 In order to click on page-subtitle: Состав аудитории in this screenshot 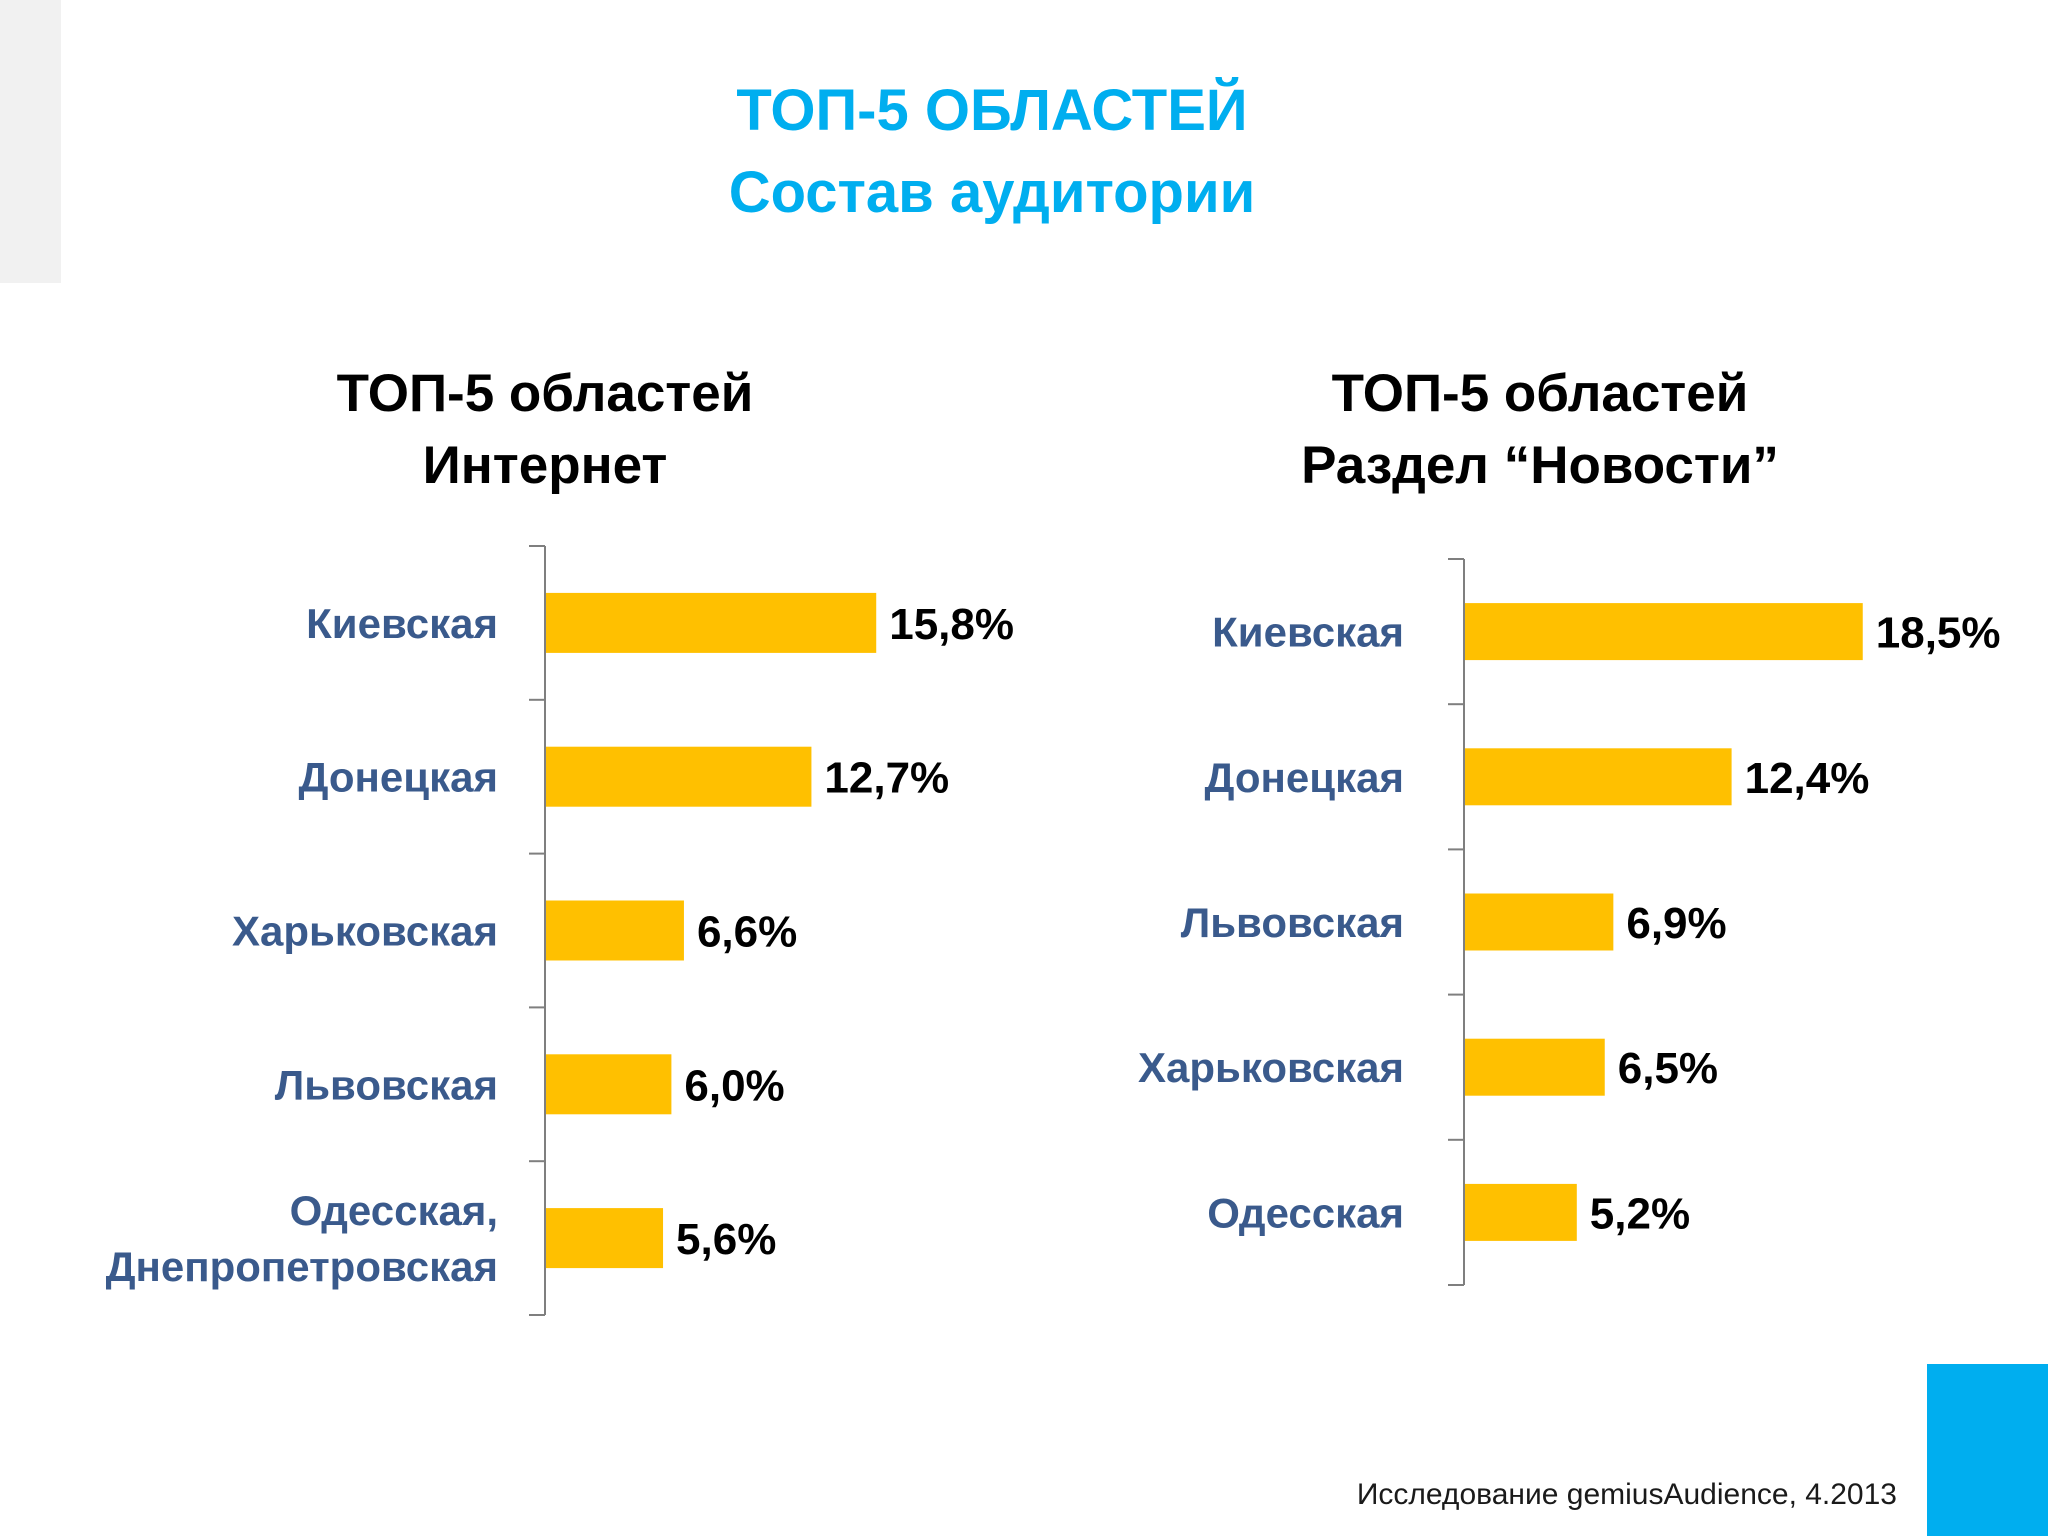, I will do `click(992, 192)`.